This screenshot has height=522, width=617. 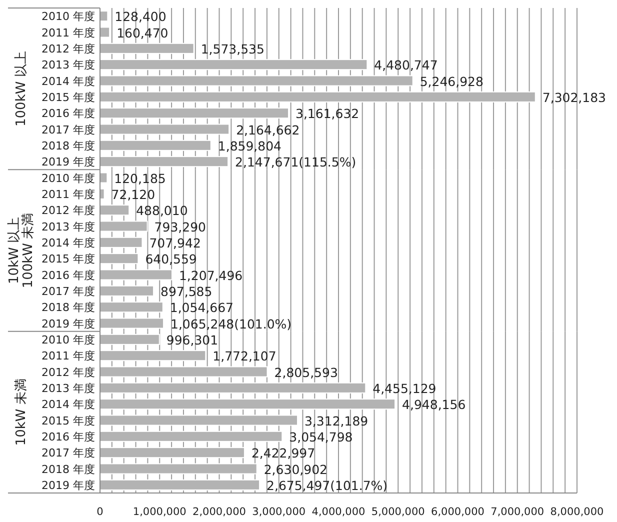 What do you see at coordinates (192, 340) in the screenshot?
I see `data-label: 996,301` at bounding box center [192, 340].